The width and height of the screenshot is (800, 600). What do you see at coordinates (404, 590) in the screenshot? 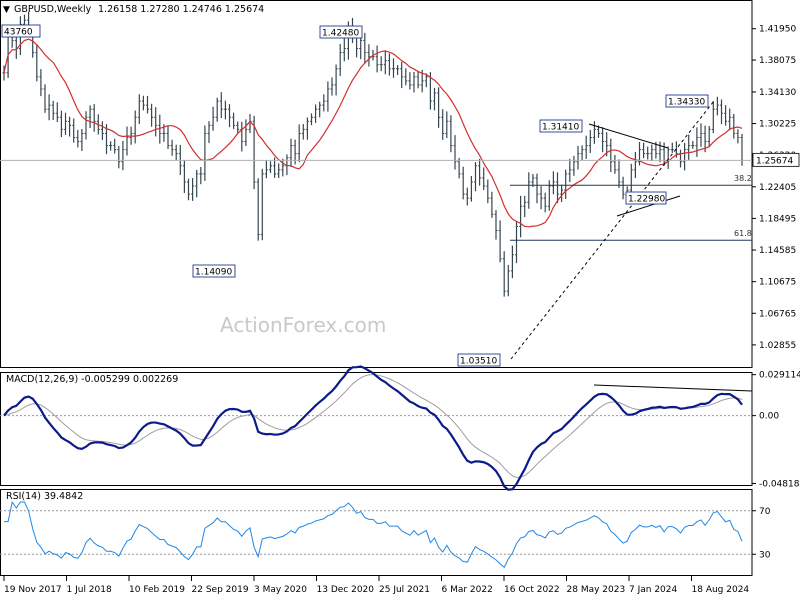
I see `x-tick-label: 25 Jul 2021` at bounding box center [404, 590].